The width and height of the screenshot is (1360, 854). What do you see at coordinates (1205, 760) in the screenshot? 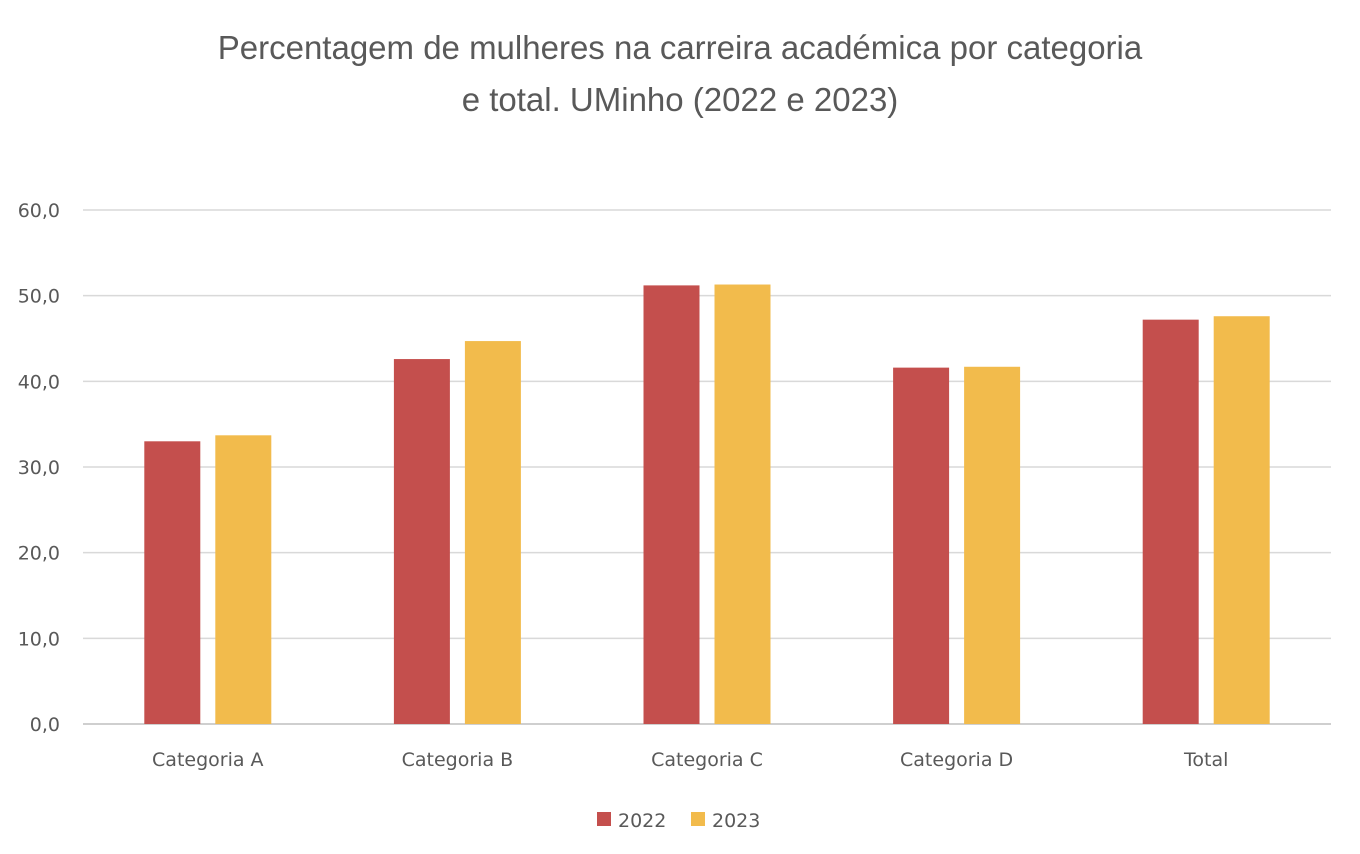
I see `x-tick-label: Total` at bounding box center [1205, 760].